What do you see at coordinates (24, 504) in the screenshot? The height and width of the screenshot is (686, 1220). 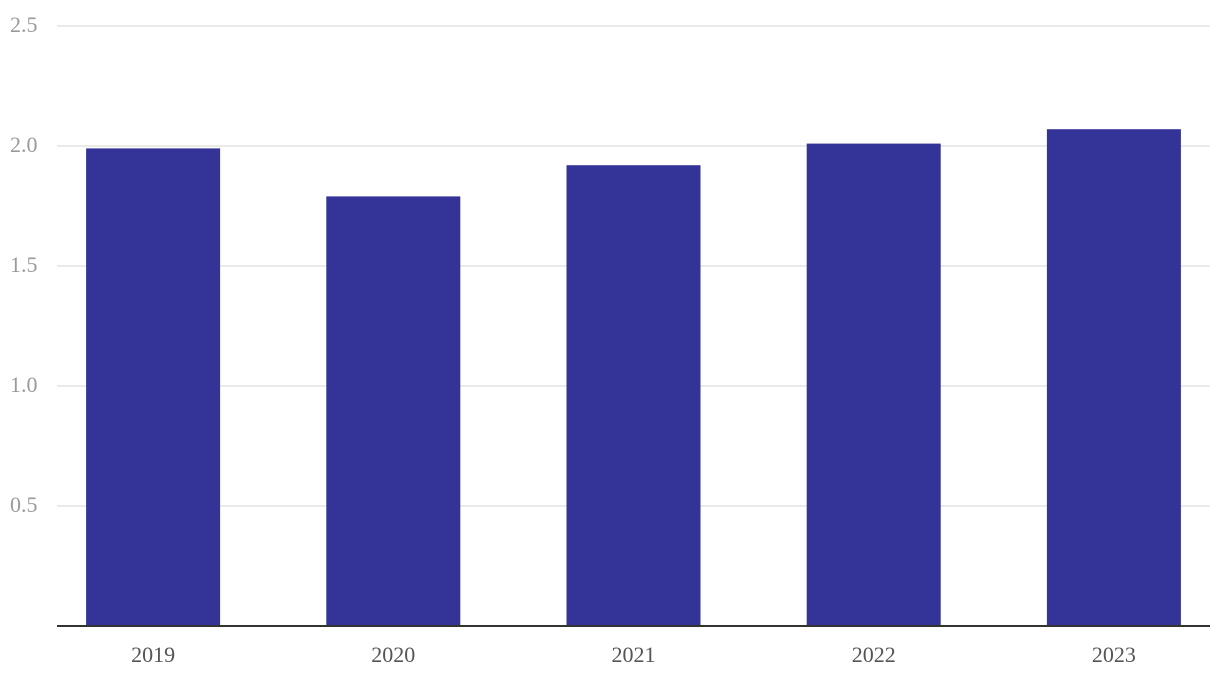 I see `y-tick-label: 0.5` at bounding box center [24, 504].